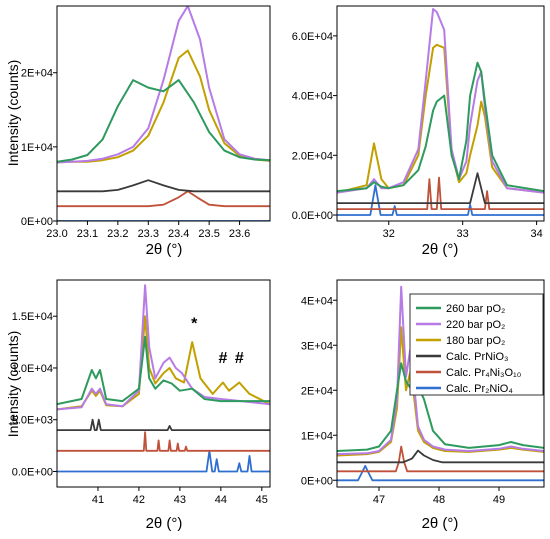 Image resolution: width=550 pixels, height=539 pixels. Describe the element at coordinates (440, 249) in the screenshot. I see `x-axis-label-top-right: 2θ (°)` at that location.